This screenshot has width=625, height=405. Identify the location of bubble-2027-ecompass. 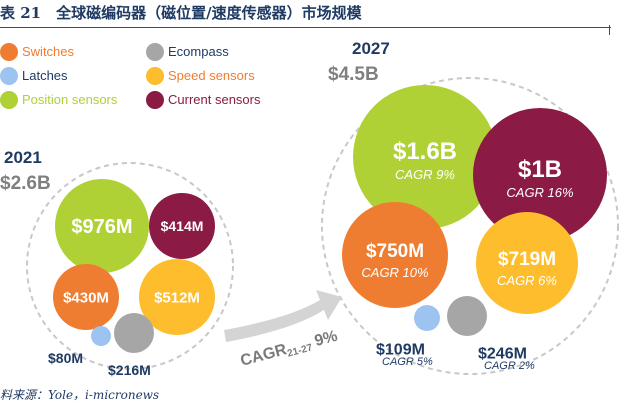
(467, 316).